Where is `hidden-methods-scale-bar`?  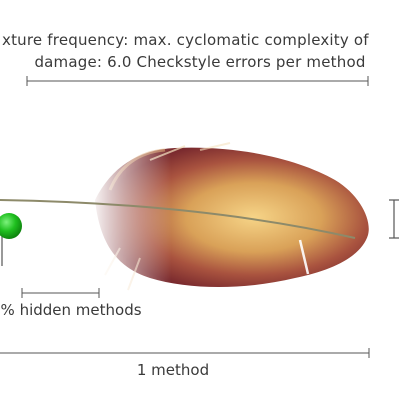 hidden-methods-scale-bar is located at coordinates (60, 293).